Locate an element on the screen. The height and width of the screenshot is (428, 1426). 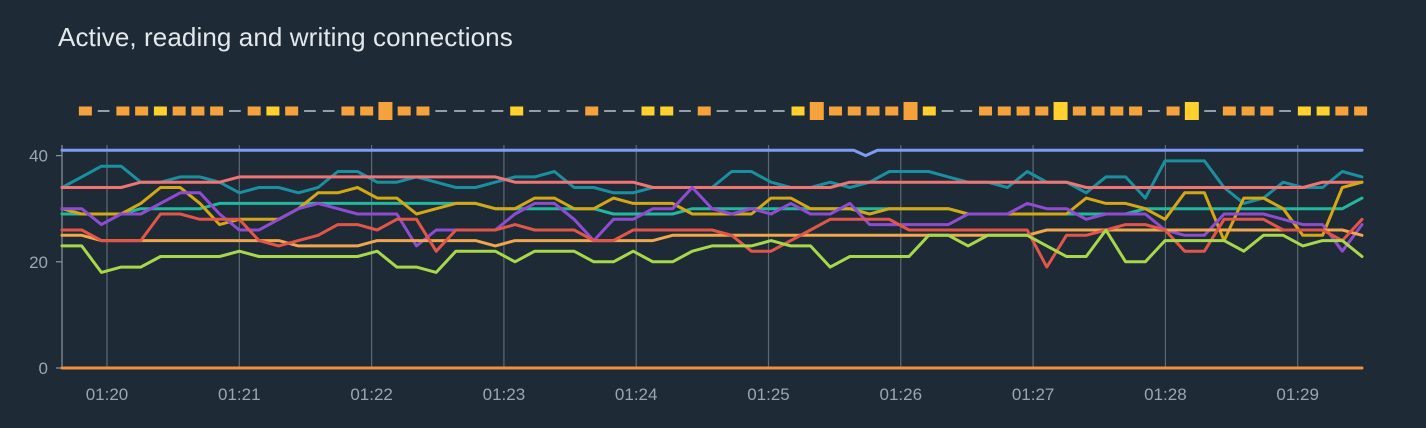
x-tick-label: 01:26 is located at coordinates (901, 394).